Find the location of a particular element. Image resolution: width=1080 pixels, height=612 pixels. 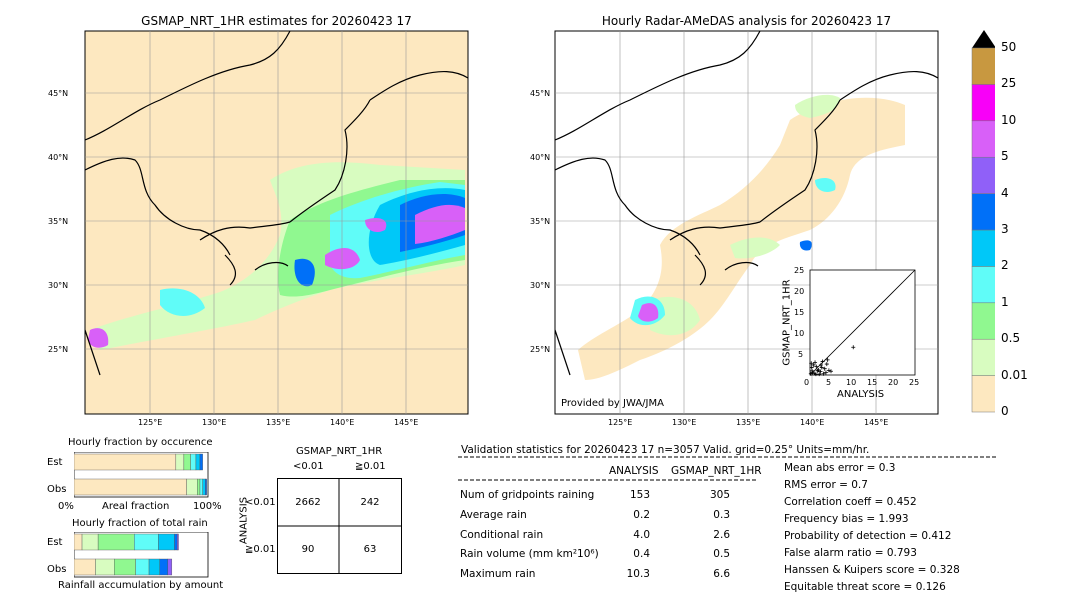

colorbar-label: 0.5 is located at coordinates (1011, 338).